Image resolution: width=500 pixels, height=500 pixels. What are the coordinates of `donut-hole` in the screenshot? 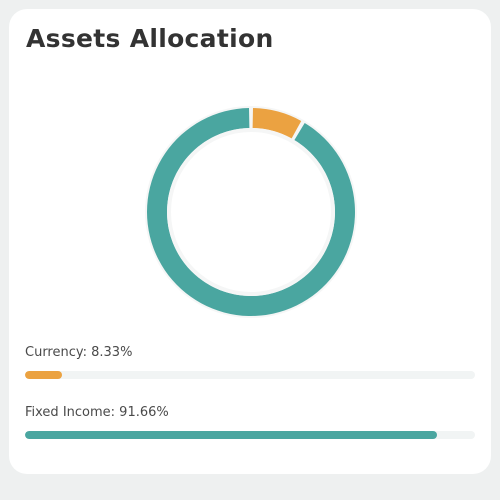 It's located at (251, 212).